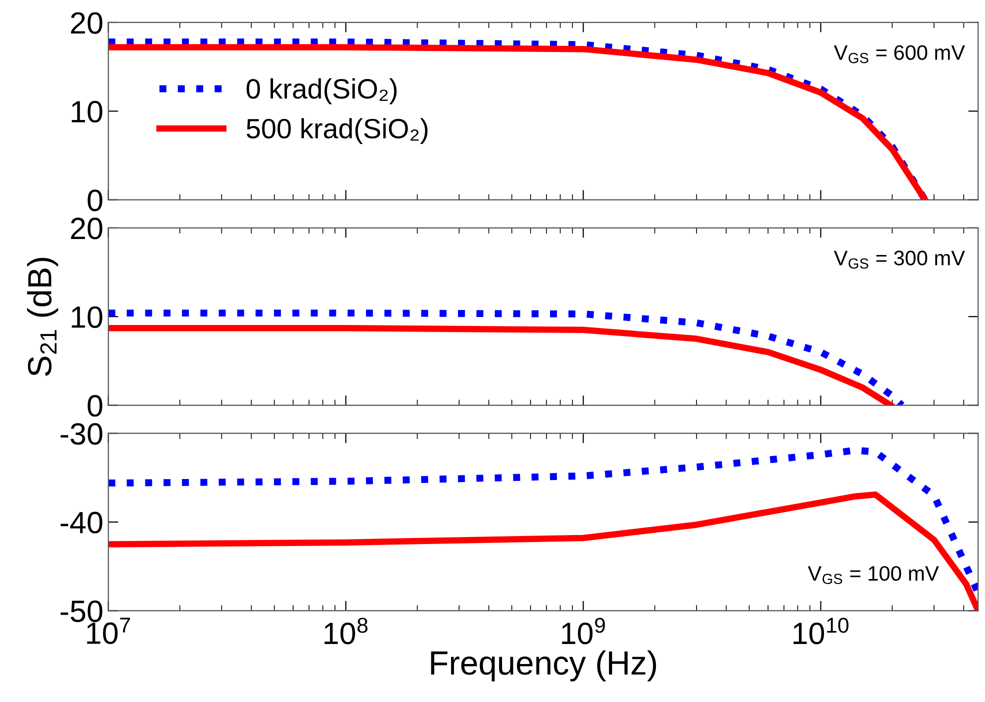  I want to click on y-tick-label: -30, so click(81, 434).